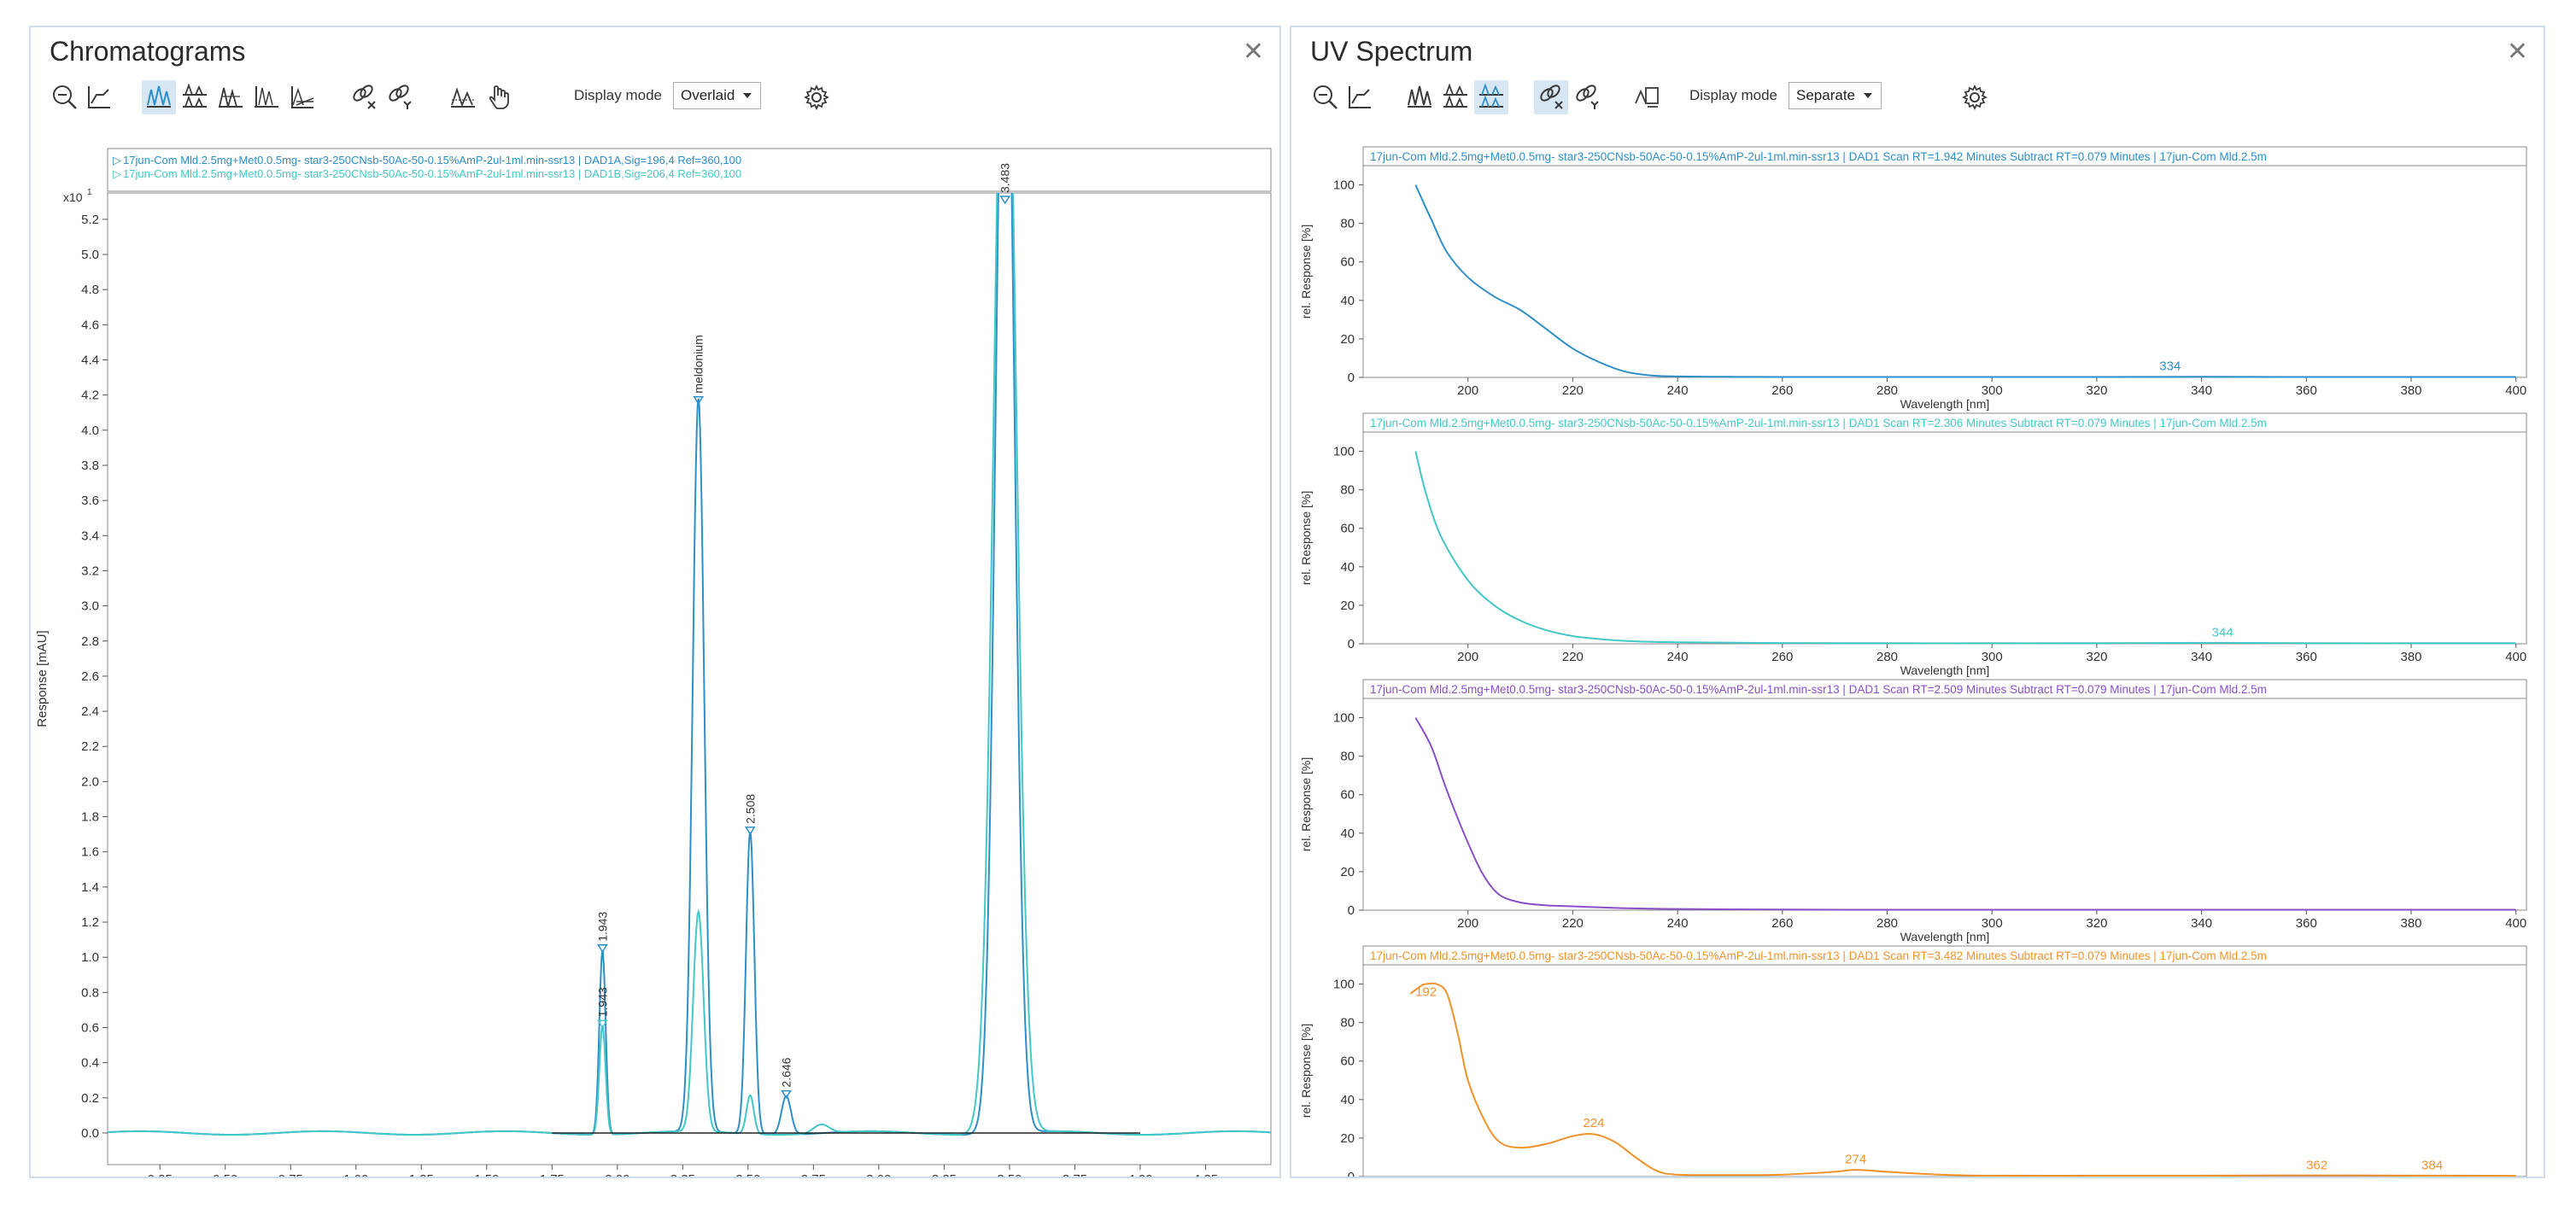 Image resolution: width=2576 pixels, height=1209 pixels. Describe the element at coordinates (90, 465) in the screenshot. I see `y-tick-label: 3.8` at that location.